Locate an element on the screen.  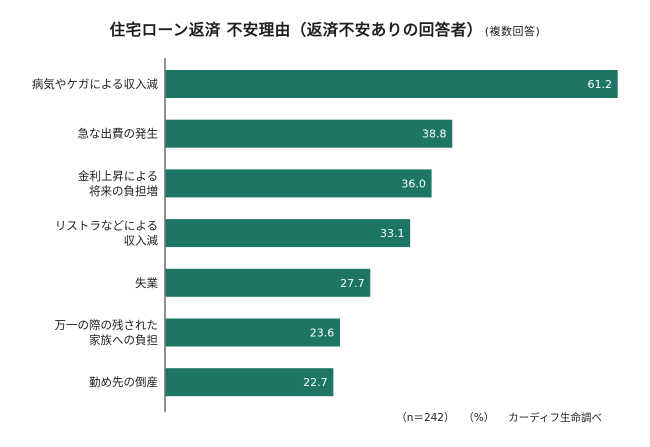
category-label-line: 将来の負担増 is located at coordinates (123, 191).